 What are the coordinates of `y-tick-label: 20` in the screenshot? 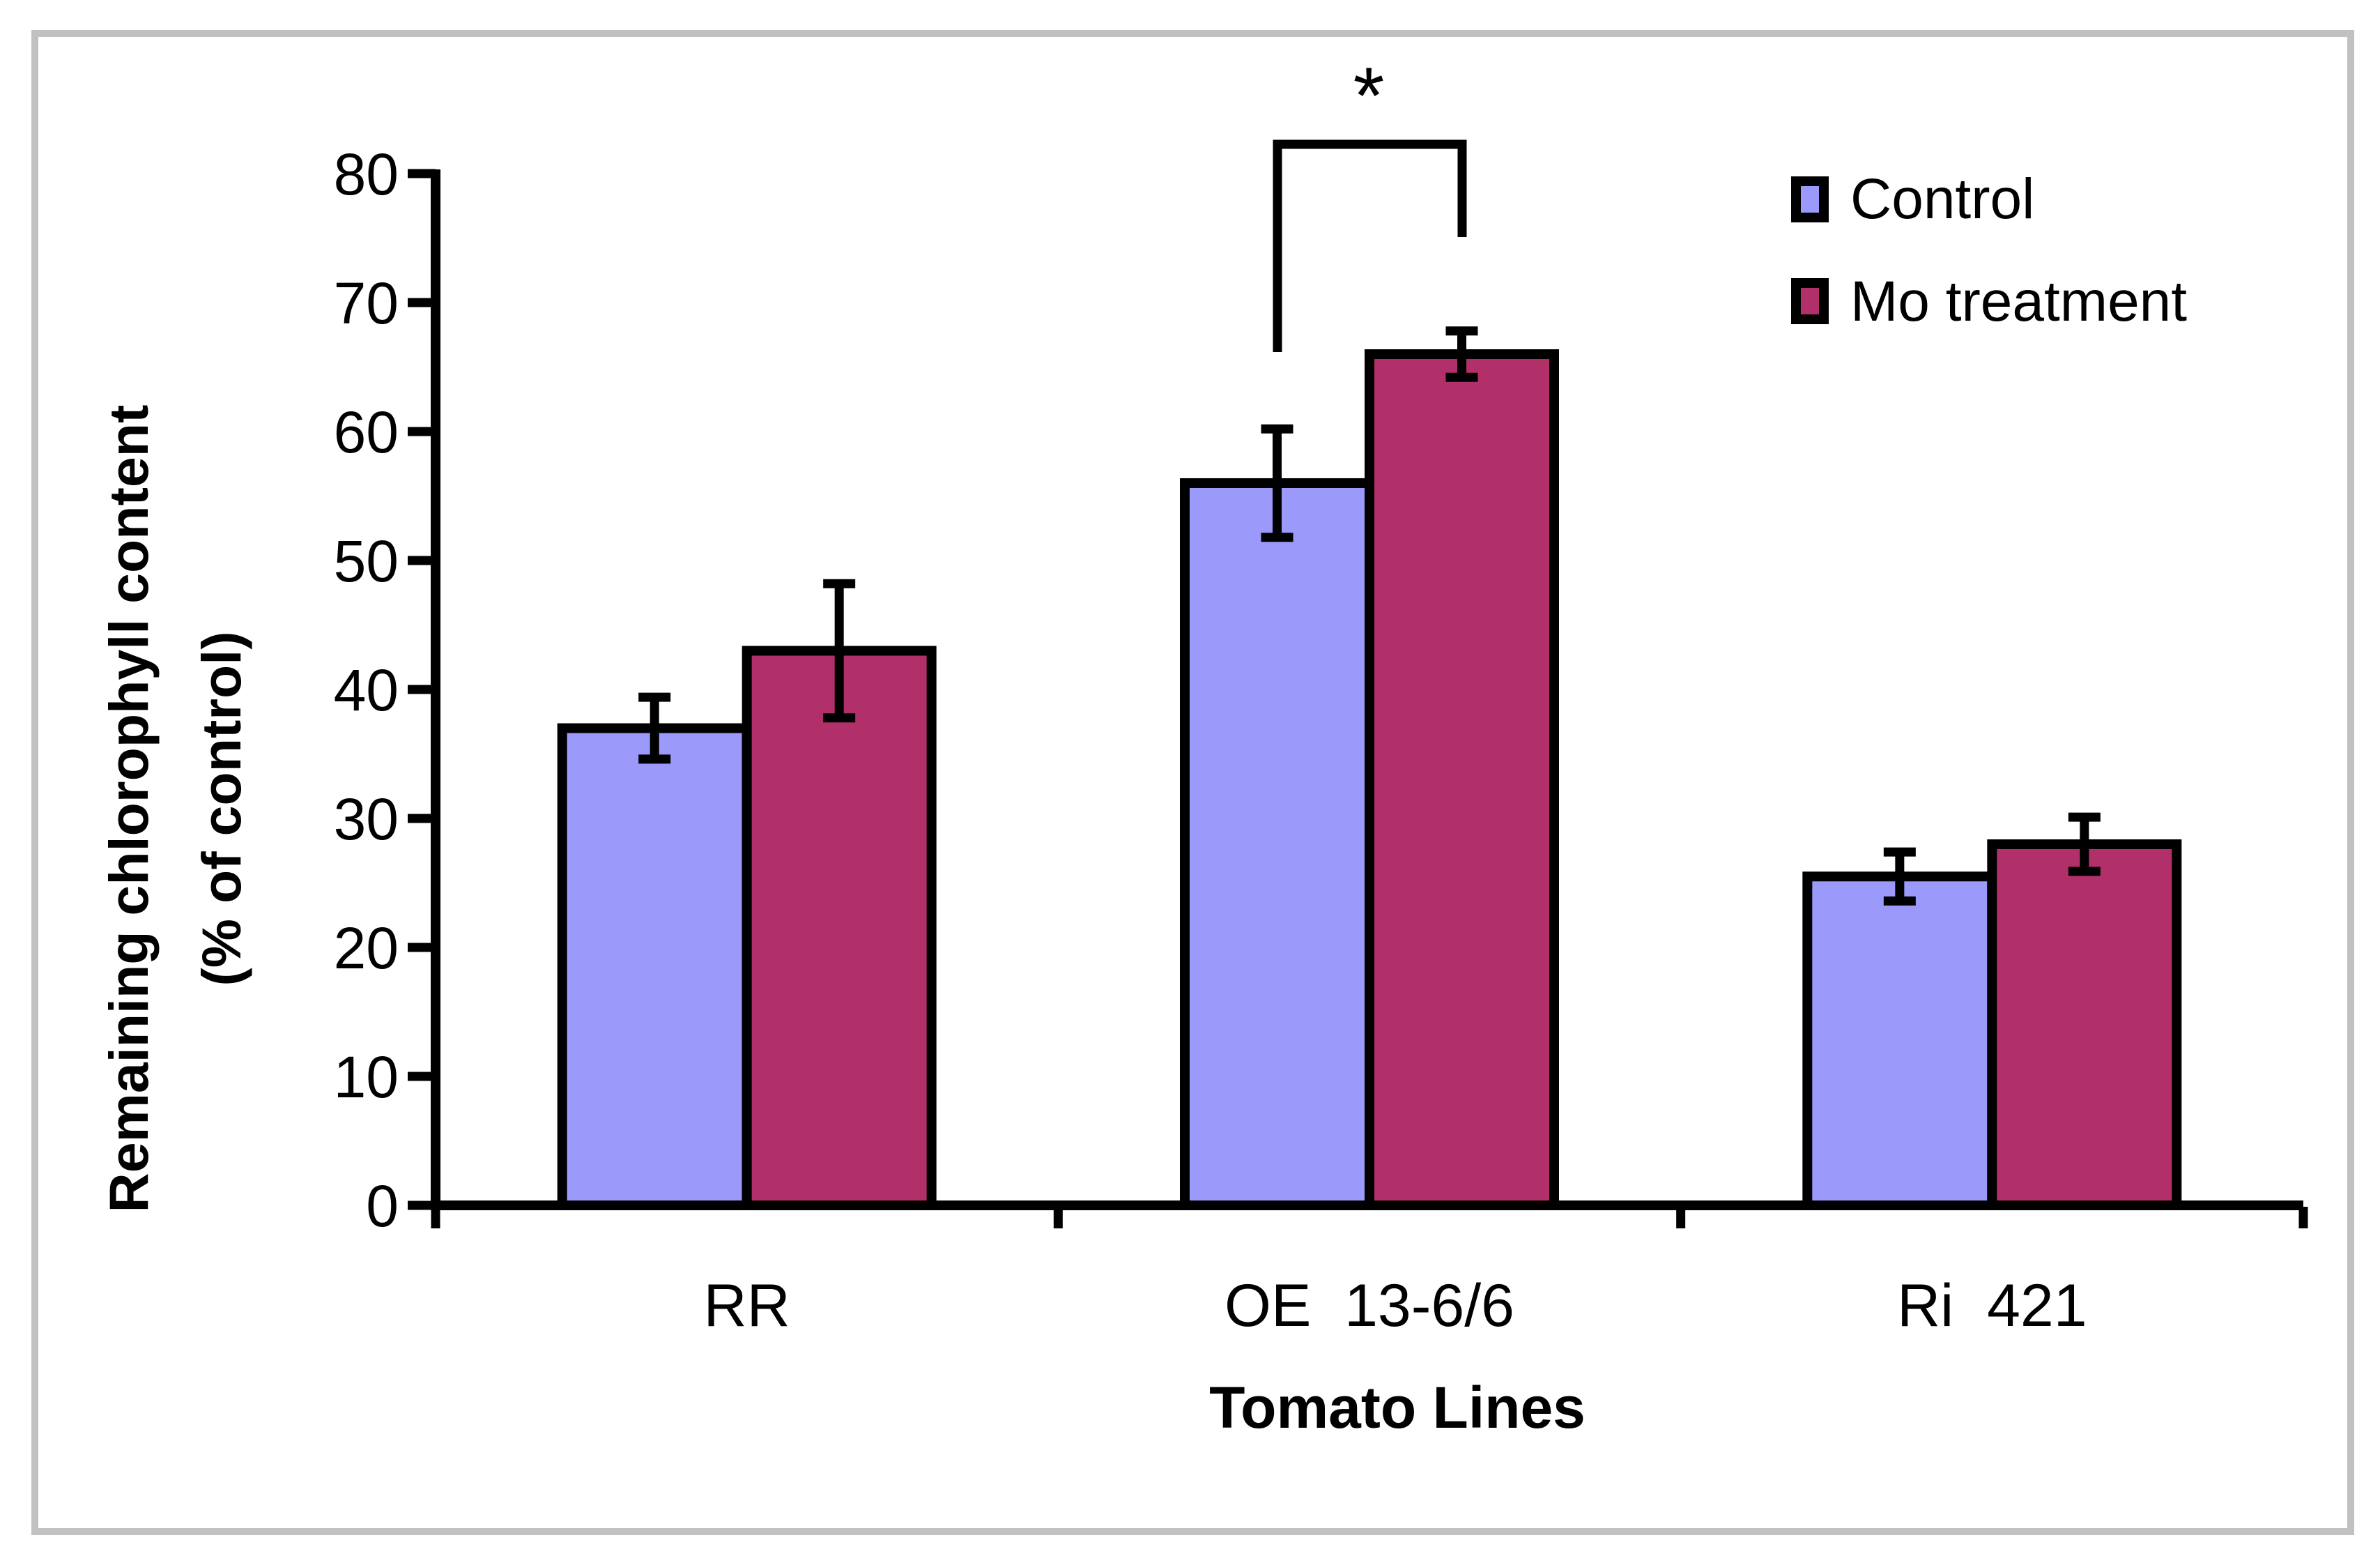 It's located at (366, 948).